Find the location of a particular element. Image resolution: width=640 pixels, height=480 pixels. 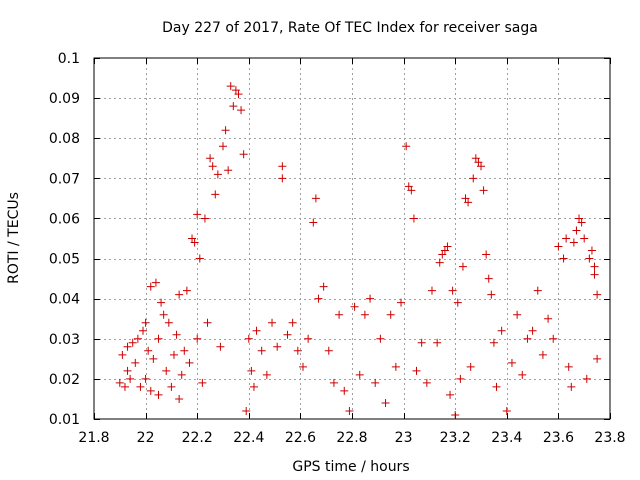

x-tick-label: 22 is located at coordinates (146, 438).